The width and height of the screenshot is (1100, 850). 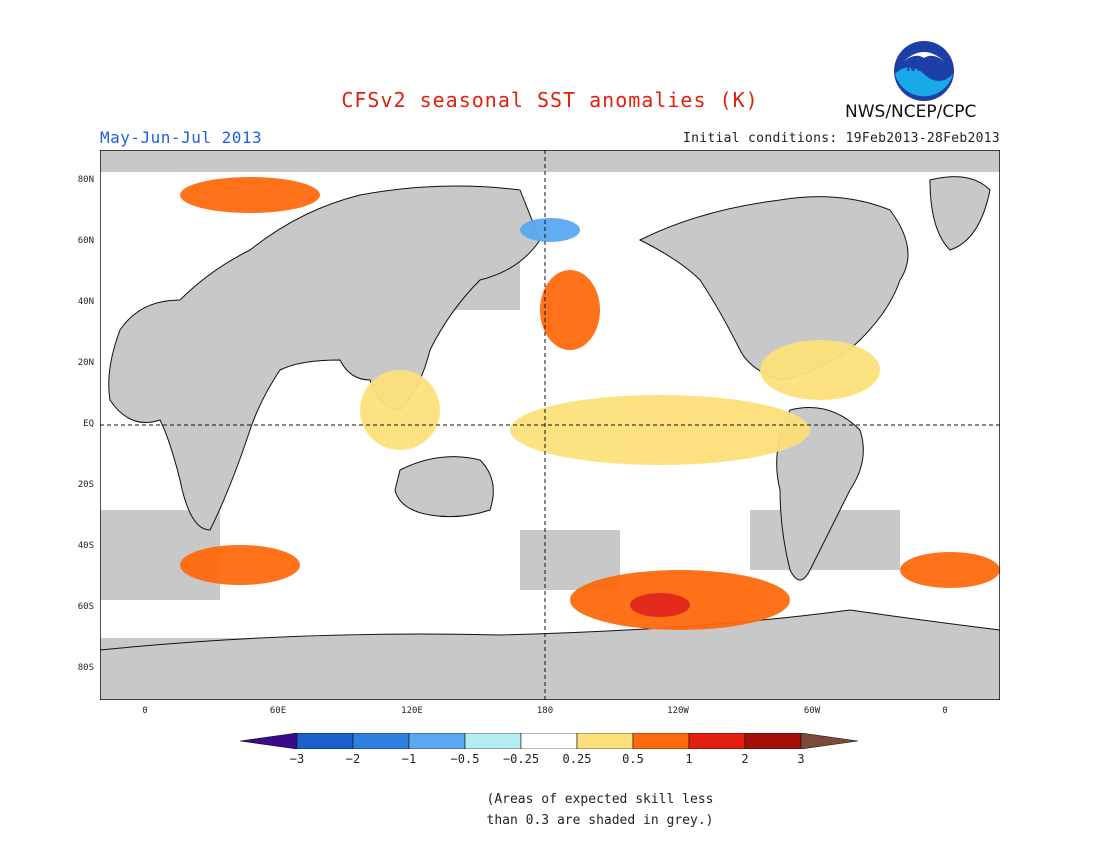 What do you see at coordinates (829, 741) in the screenshot?
I see `colorbar-high-cap` at bounding box center [829, 741].